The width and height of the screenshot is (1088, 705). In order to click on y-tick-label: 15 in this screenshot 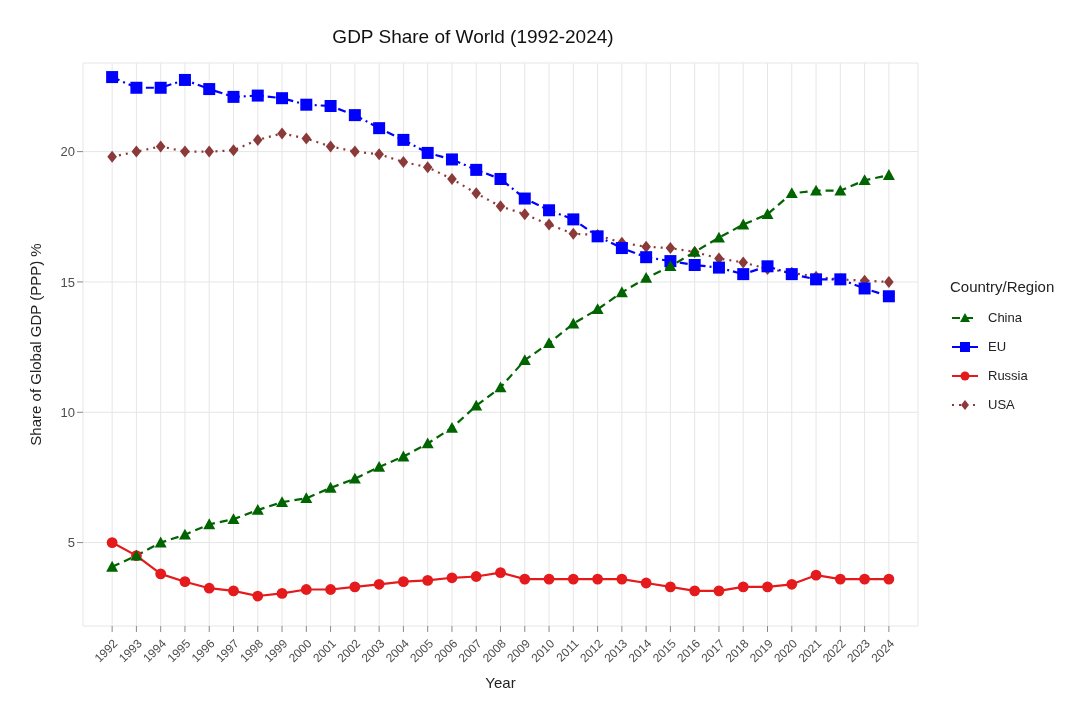, I will do `click(67, 282)`.